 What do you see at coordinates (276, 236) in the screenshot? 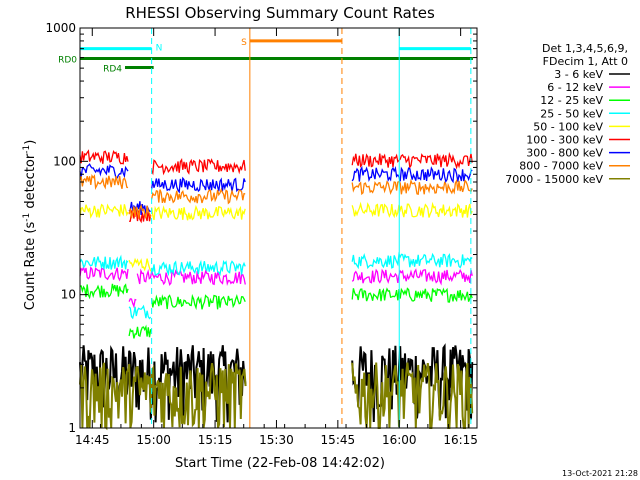
I see `series-5-trace` at bounding box center [276, 236].